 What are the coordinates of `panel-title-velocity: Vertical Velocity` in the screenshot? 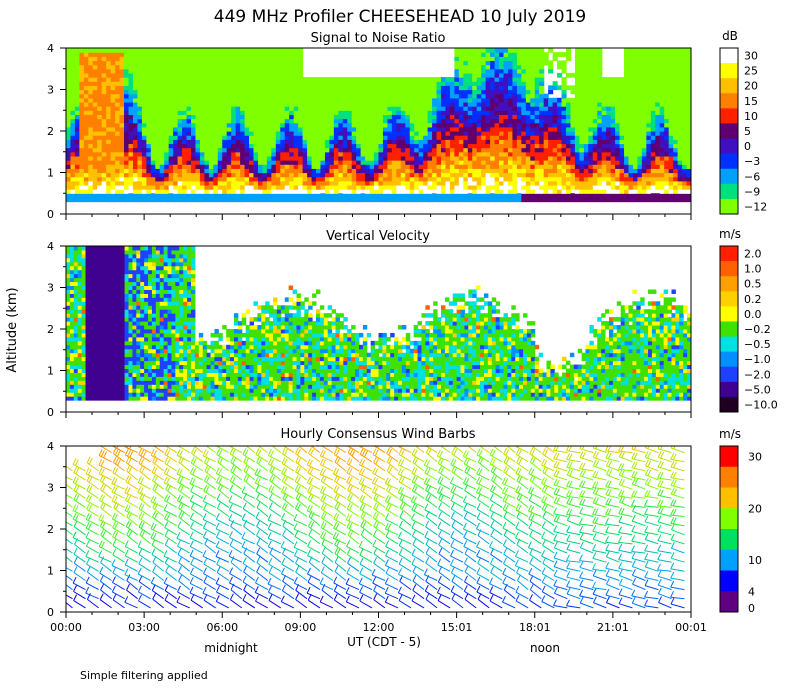 It's located at (378, 236).